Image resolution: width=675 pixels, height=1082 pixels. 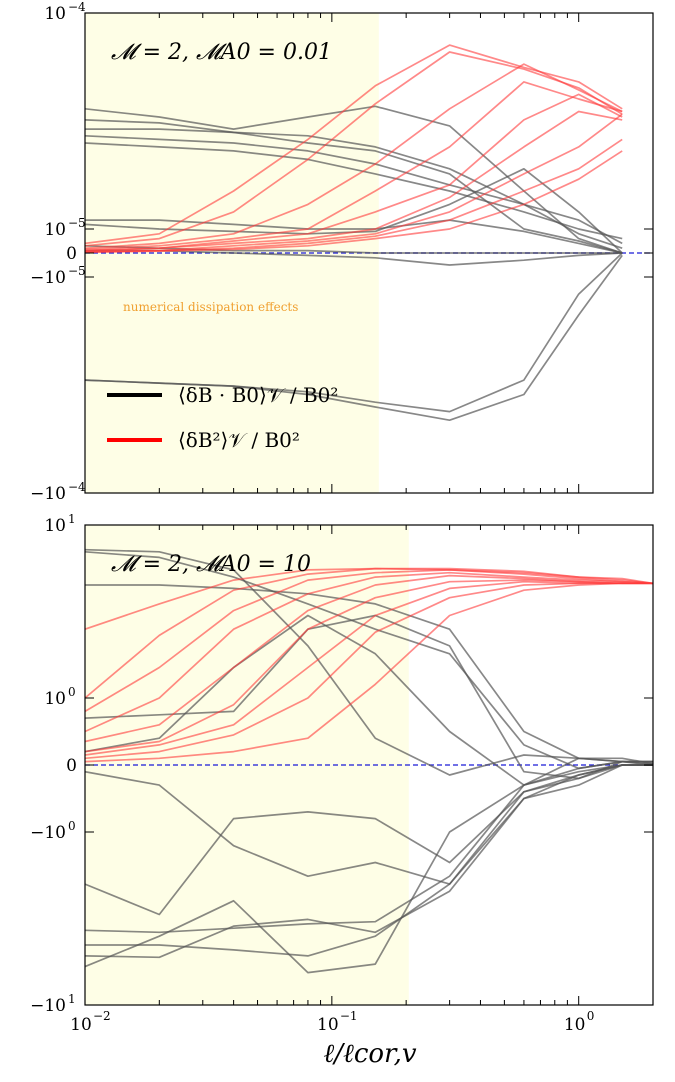 What do you see at coordinates (369, 1054) in the screenshot?
I see `x-axis-label: ℓ/ℓcor,v` at bounding box center [369, 1054].